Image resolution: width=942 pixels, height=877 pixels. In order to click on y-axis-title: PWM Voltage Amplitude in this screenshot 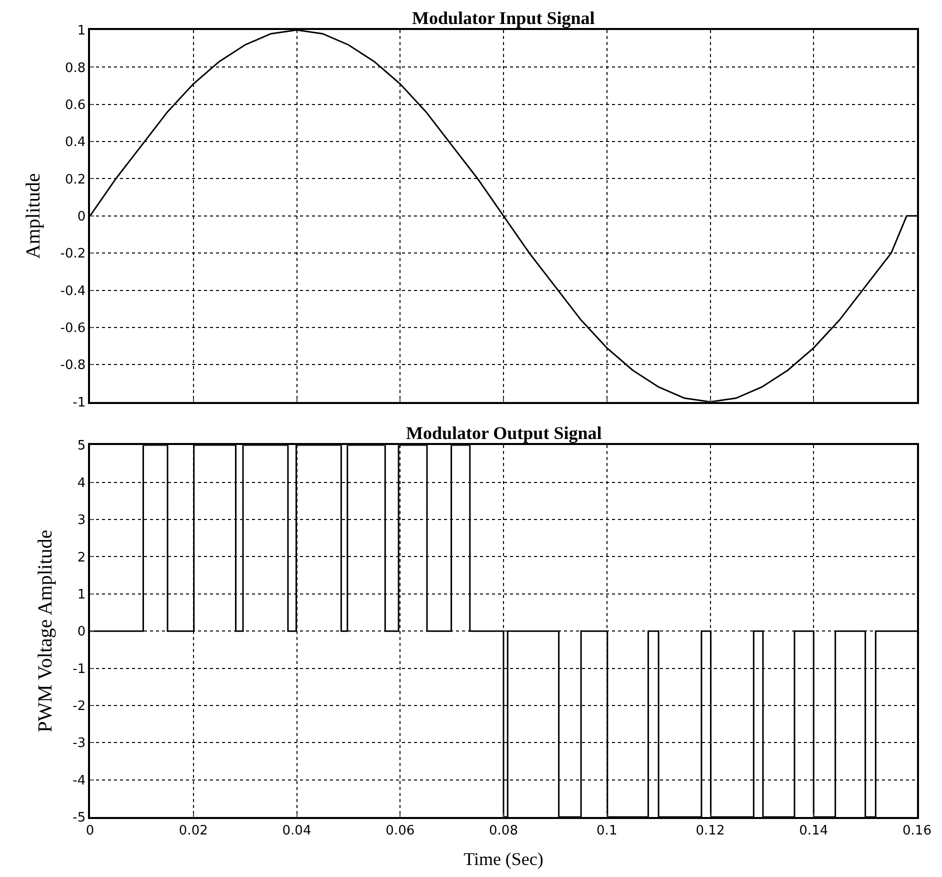, I will do `click(45, 631)`.